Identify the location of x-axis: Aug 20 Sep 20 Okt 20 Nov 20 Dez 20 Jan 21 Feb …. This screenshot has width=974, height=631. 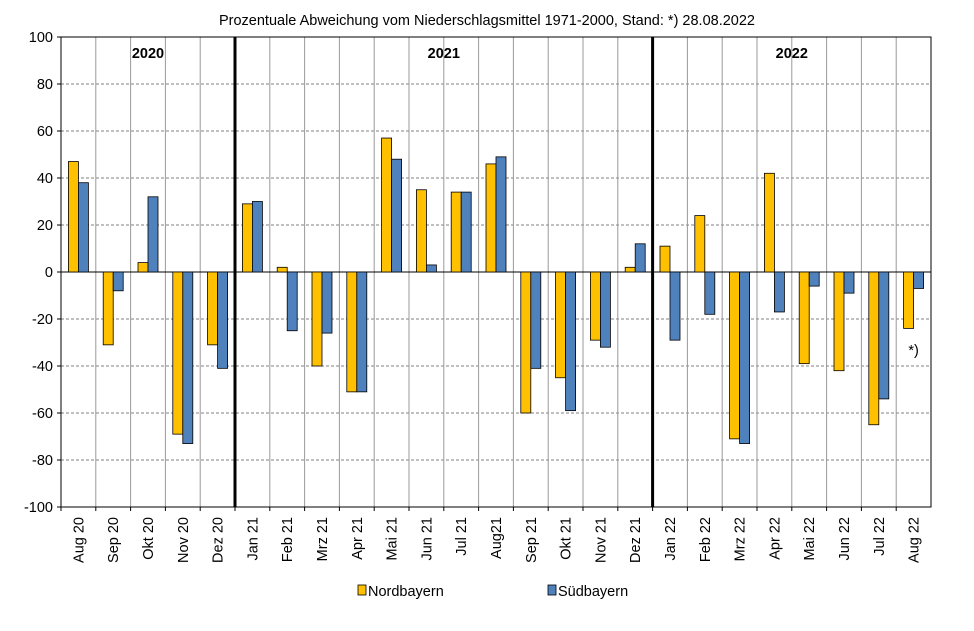
(491, 535).